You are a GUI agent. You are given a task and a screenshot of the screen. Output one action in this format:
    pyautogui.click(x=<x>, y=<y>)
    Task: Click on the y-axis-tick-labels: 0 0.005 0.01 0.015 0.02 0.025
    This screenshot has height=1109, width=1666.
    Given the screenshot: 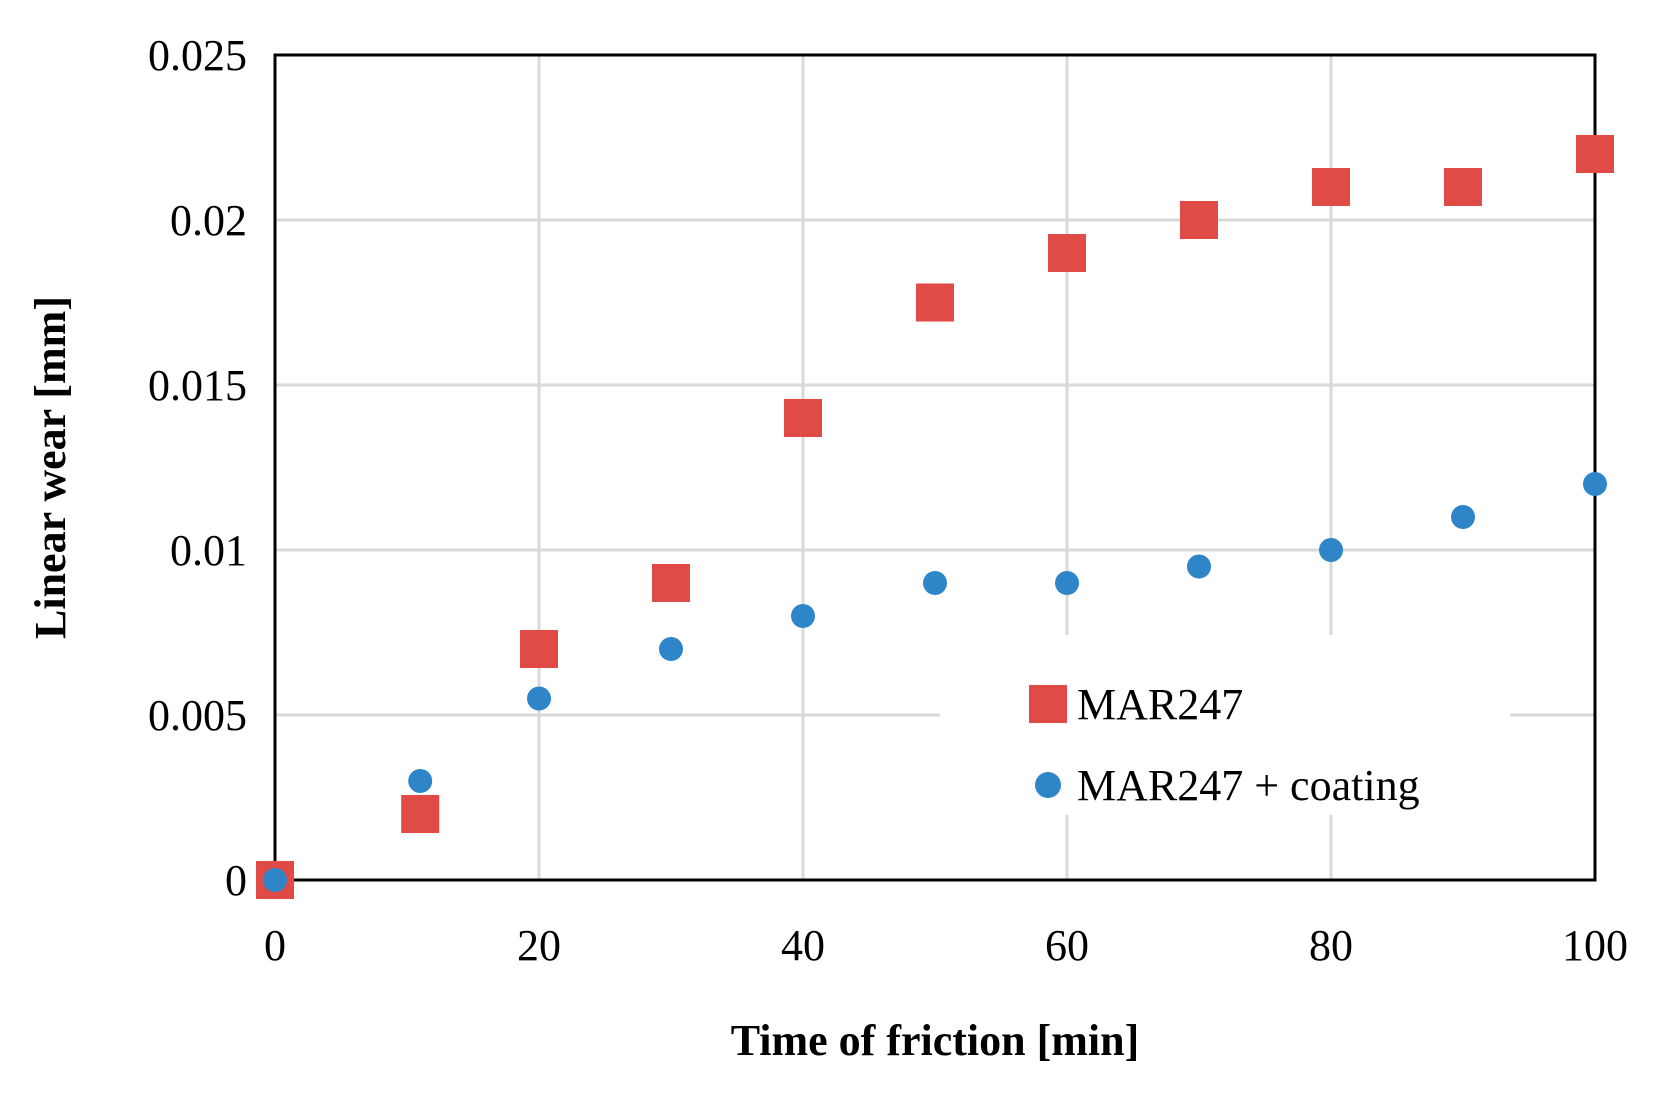 What is the action you would take?
    pyautogui.click(x=197, y=468)
    